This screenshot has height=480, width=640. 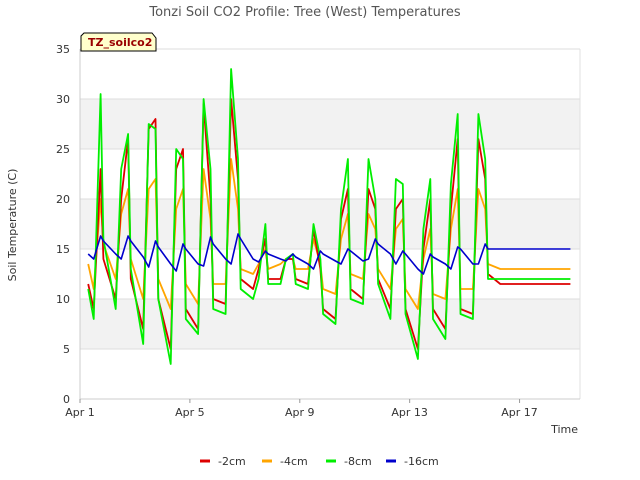 What do you see at coordinates (421, 461) in the screenshot?
I see `legend-label: -16cm` at bounding box center [421, 461].